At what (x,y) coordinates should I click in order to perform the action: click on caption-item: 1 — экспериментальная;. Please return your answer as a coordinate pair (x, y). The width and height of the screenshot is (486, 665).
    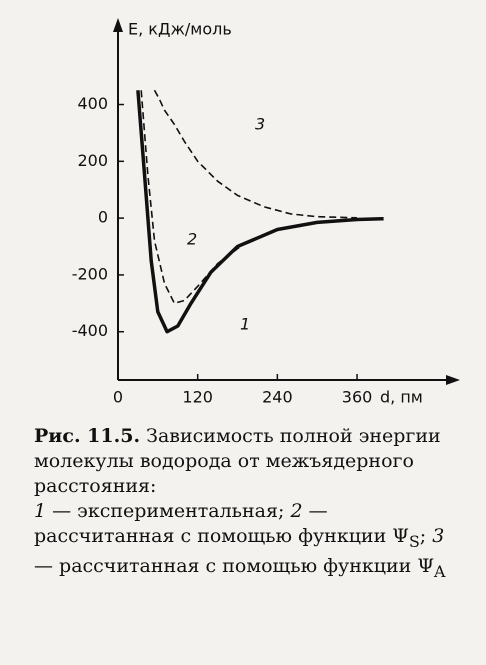
    Looking at the image, I should click on (159, 511).